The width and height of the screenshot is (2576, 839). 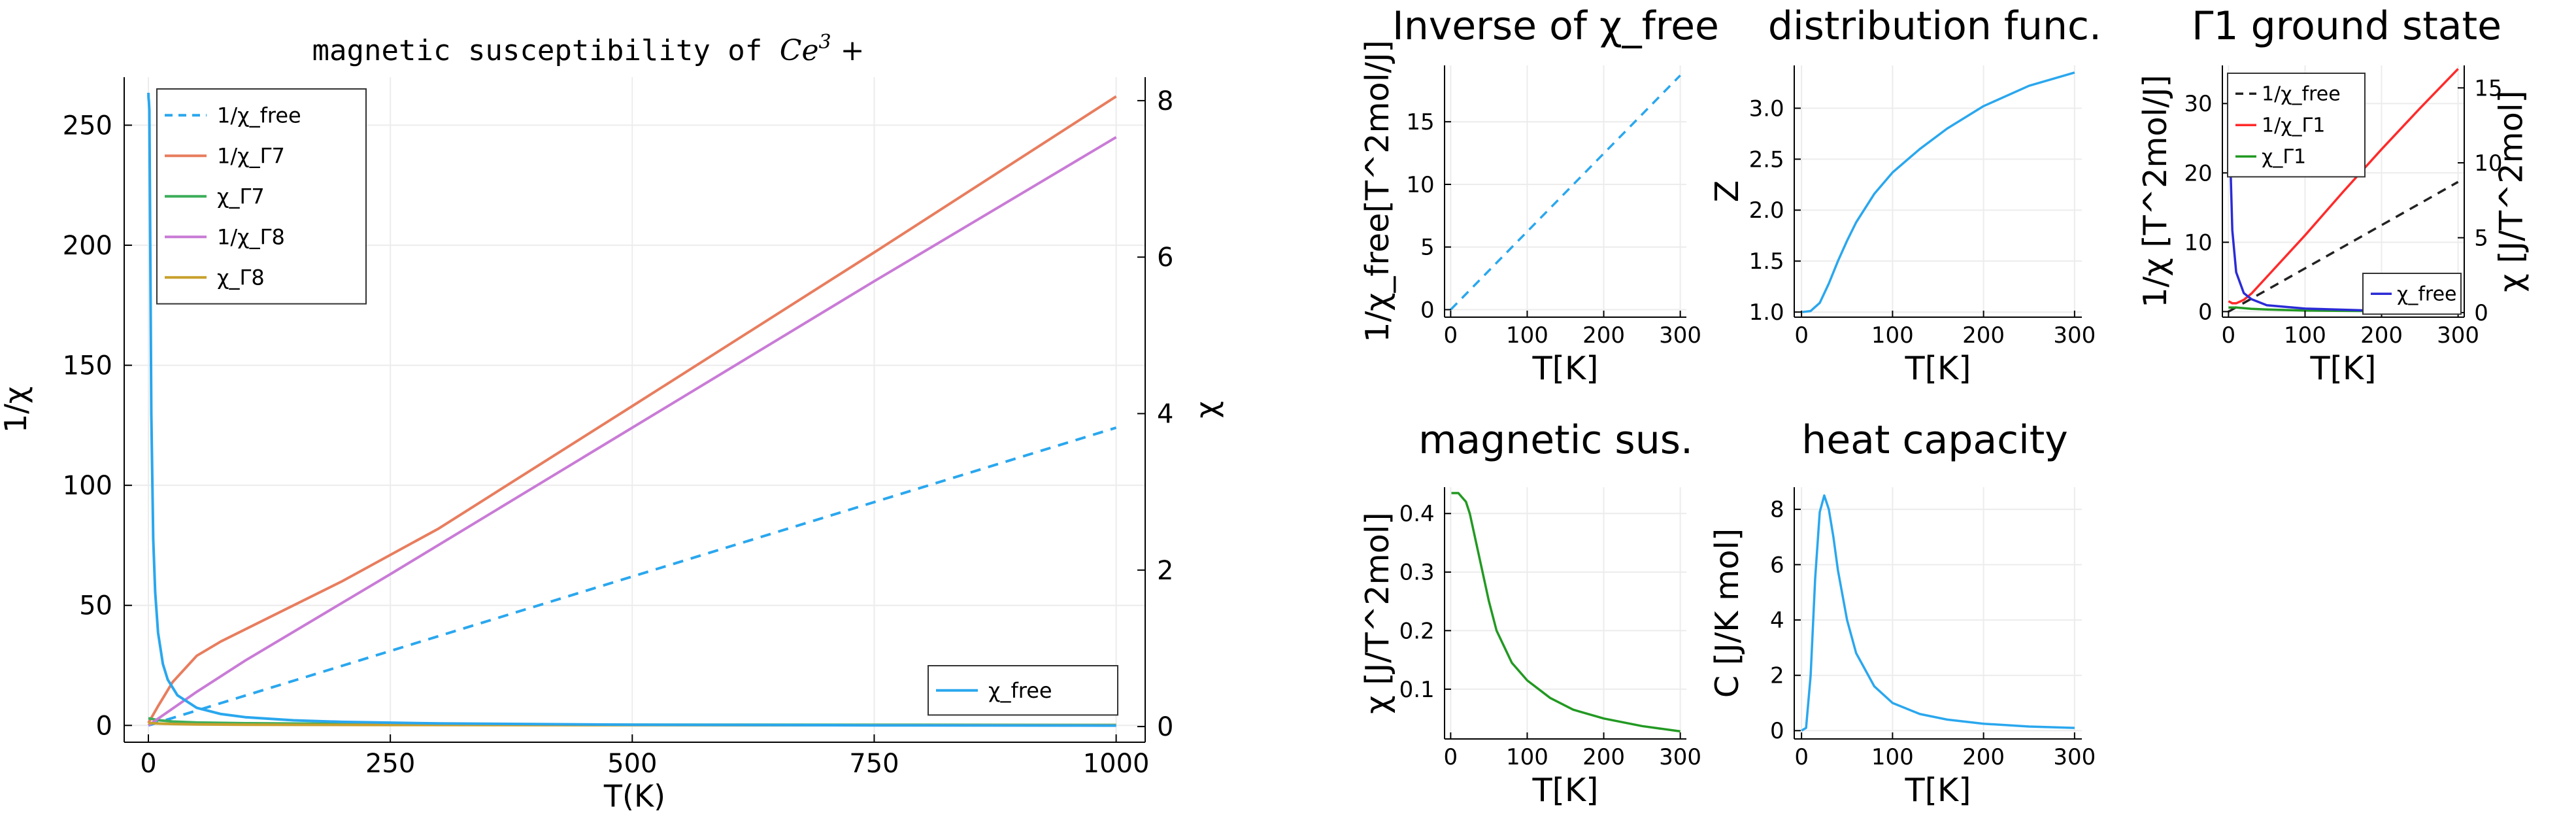 What do you see at coordinates (1767, 210) in the screenshot?
I see `distribution-ytick-label-2: 2.0` at bounding box center [1767, 210].